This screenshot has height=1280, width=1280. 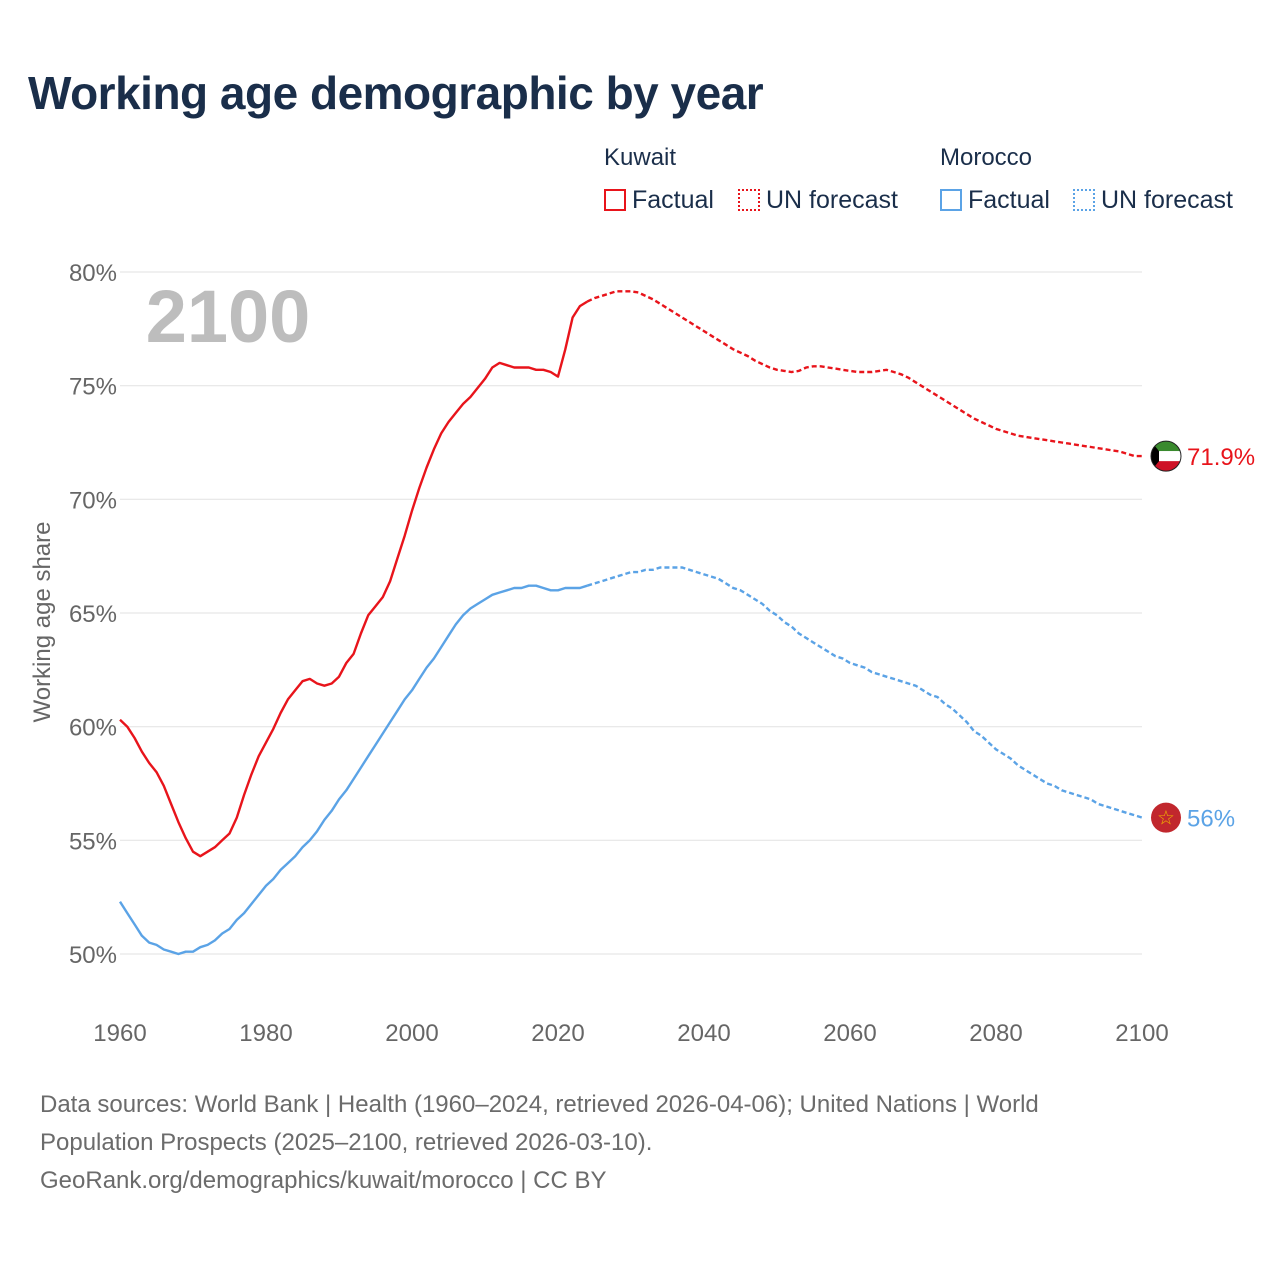 I want to click on legend-kuwait-factual: Factual, so click(x=659, y=200).